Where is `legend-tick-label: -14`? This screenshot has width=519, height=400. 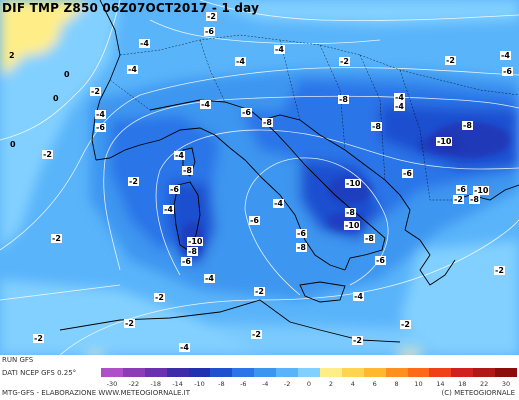
legend-tick-label: -14 is located at coordinates (177, 384).